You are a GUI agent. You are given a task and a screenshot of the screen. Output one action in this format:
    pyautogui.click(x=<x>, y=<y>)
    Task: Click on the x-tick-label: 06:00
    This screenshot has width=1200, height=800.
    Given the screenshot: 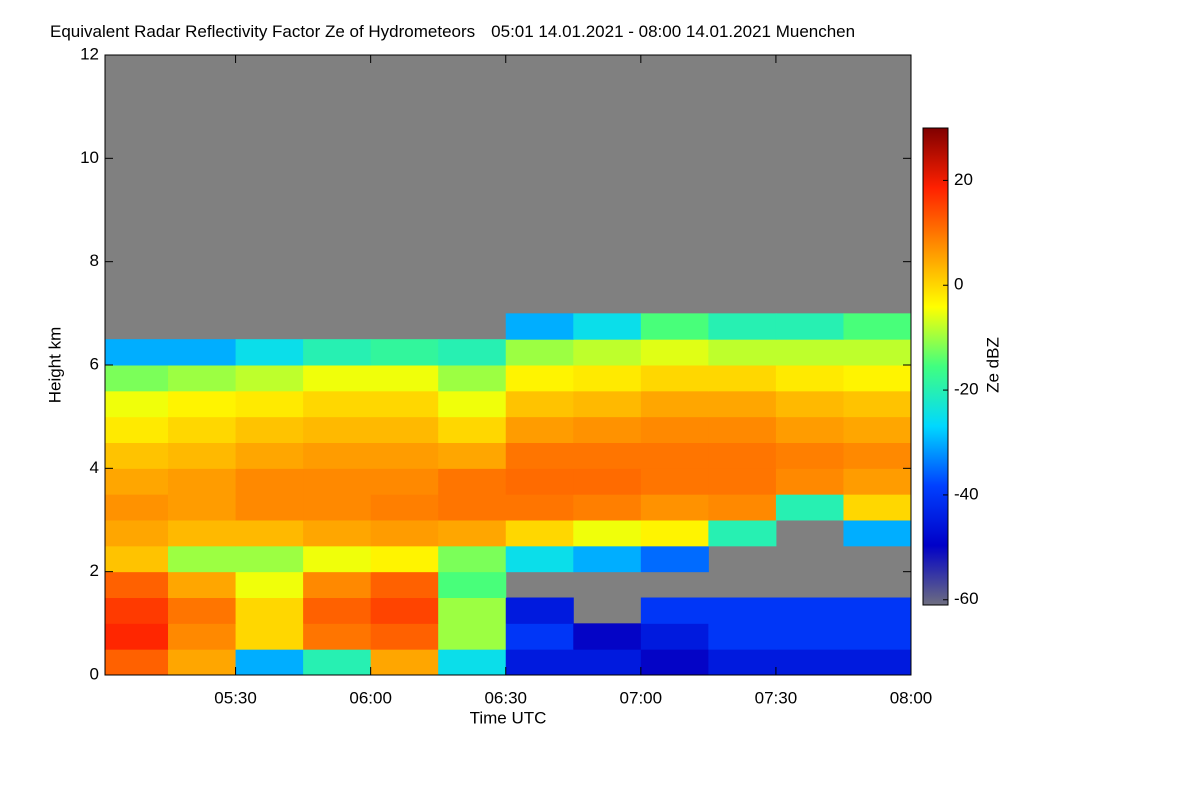 What is the action you would take?
    pyautogui.click(x=370, y=697)
    